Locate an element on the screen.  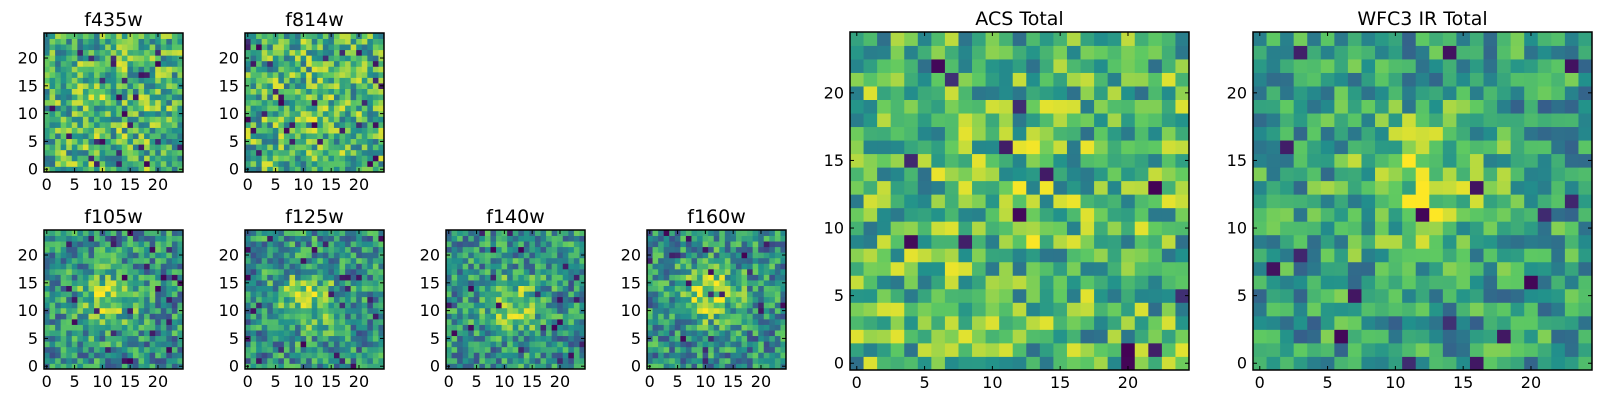
y-tick-label: 20 is located at coordinates (834, 92).